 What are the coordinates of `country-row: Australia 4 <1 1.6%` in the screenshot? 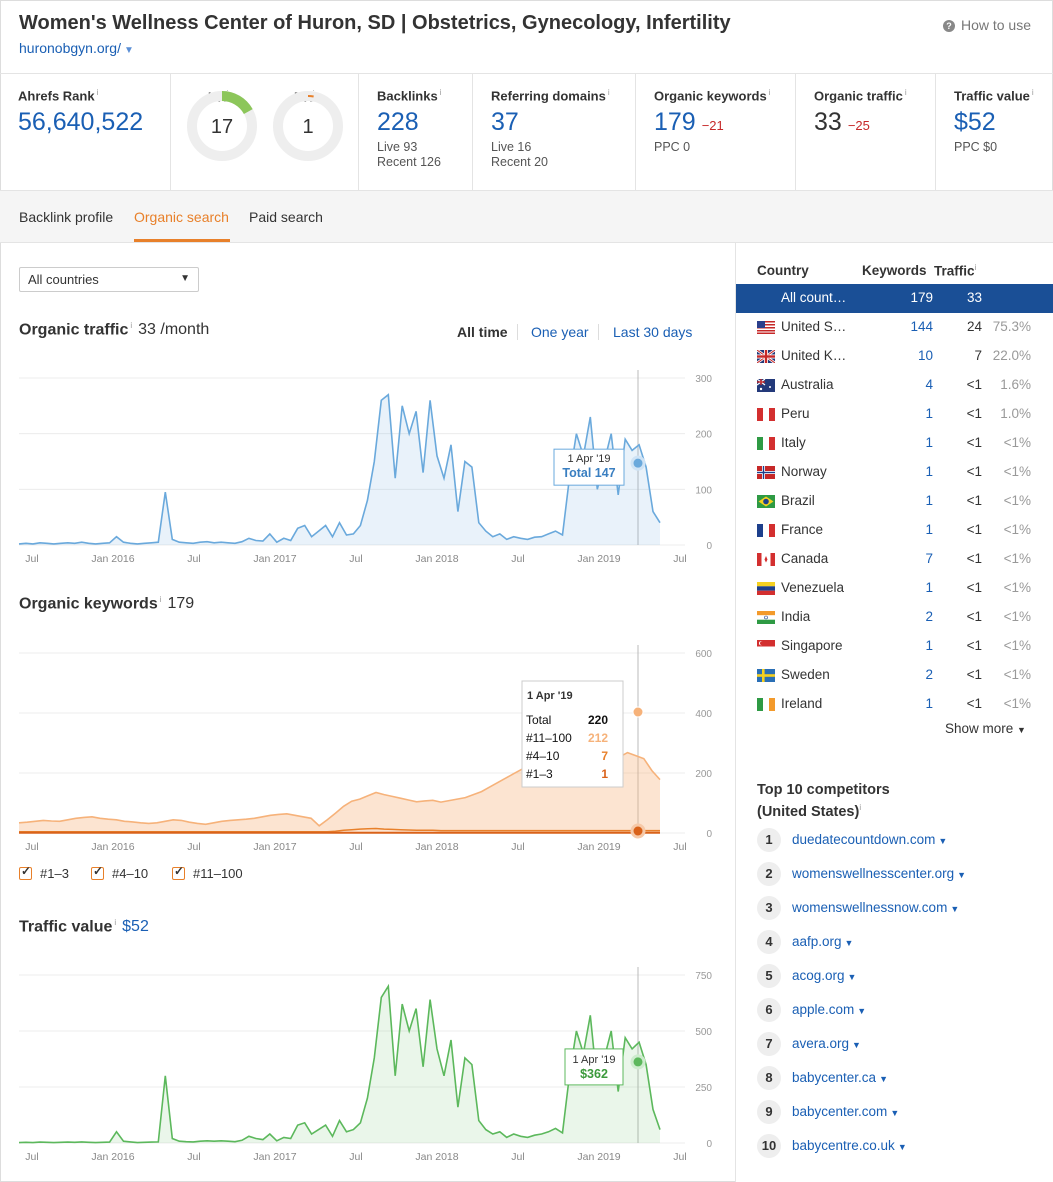 It's located at (894, 385).